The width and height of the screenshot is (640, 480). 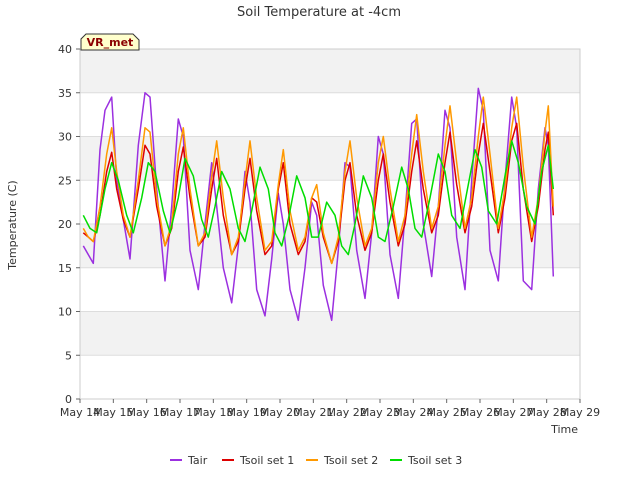 I want to click on x-tick-label: May 24, so click(x=413, y=412).